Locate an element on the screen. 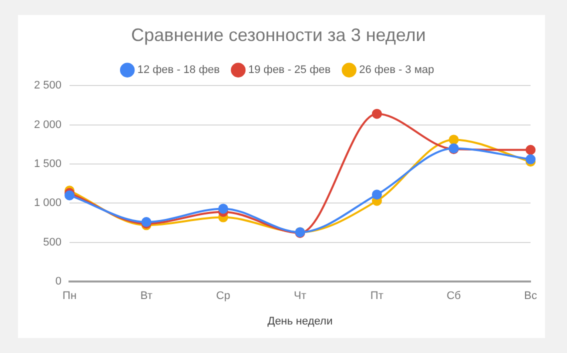  chart-title: Сравнение сезонности за 3 недели is located at coordinates (278, 34).